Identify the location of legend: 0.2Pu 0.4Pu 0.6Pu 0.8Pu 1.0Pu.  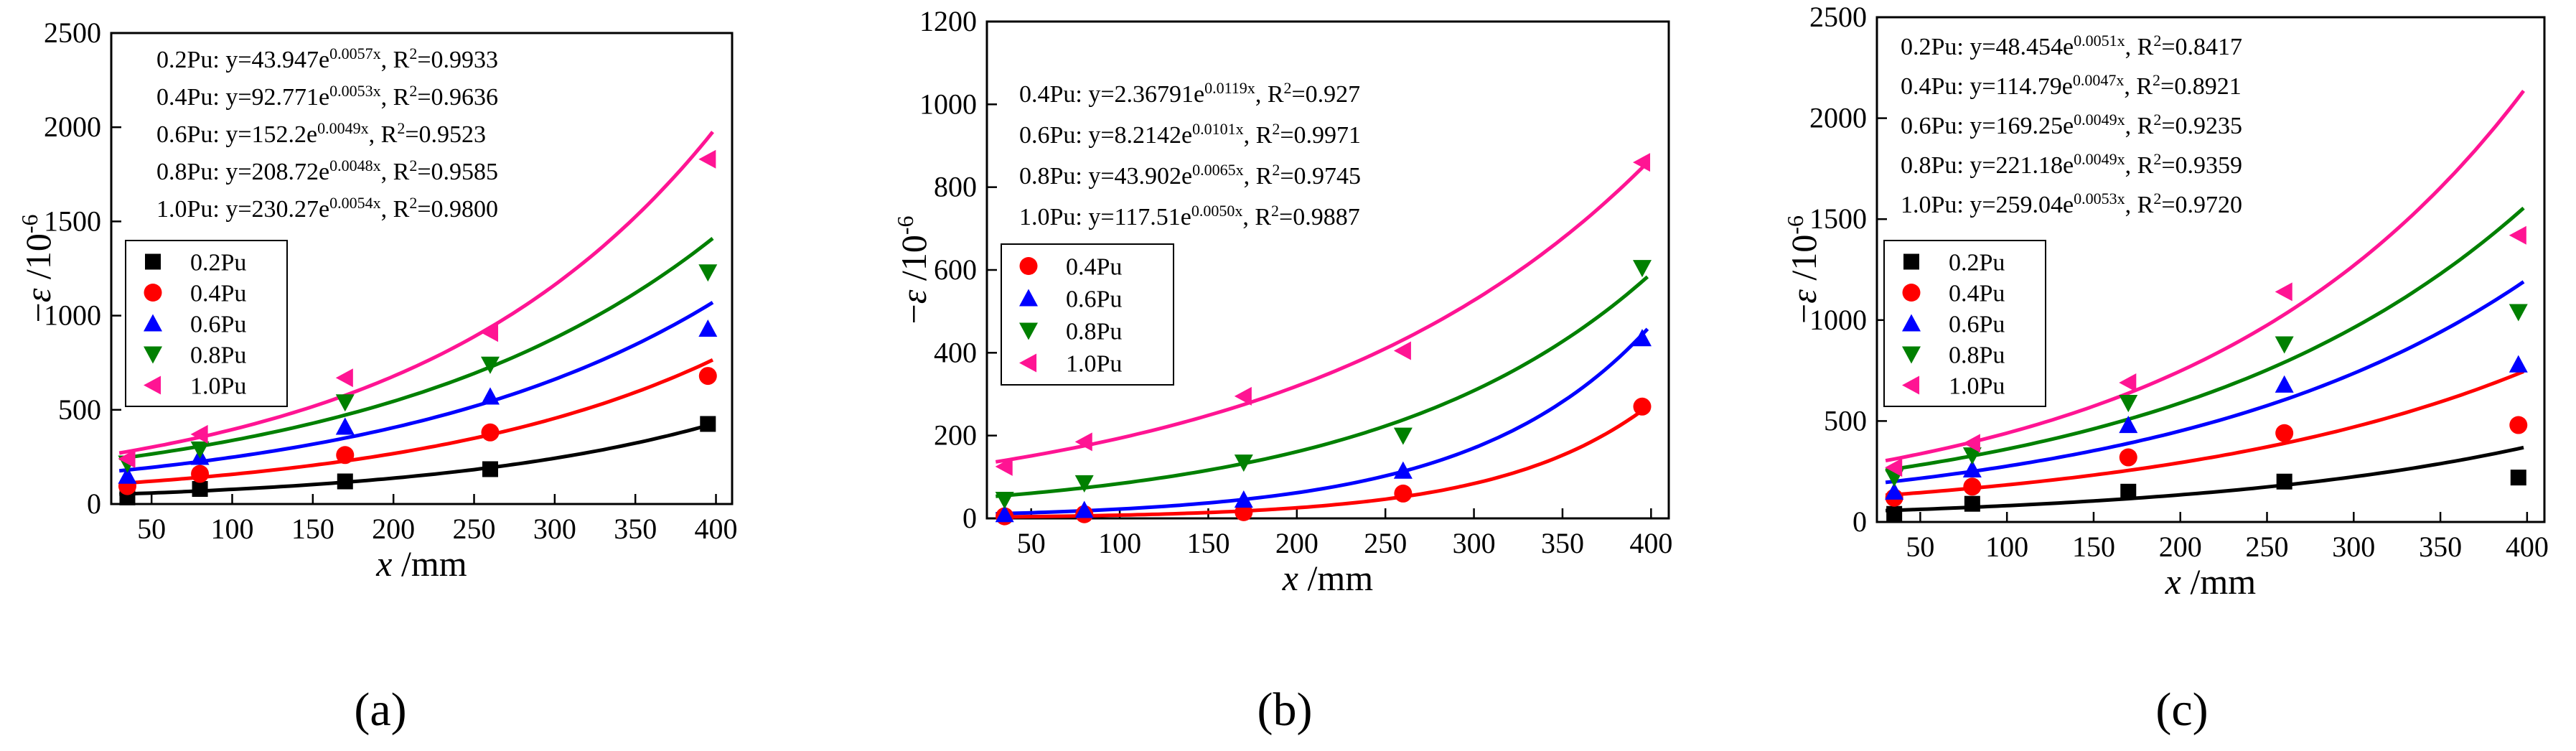
(1965, 323).